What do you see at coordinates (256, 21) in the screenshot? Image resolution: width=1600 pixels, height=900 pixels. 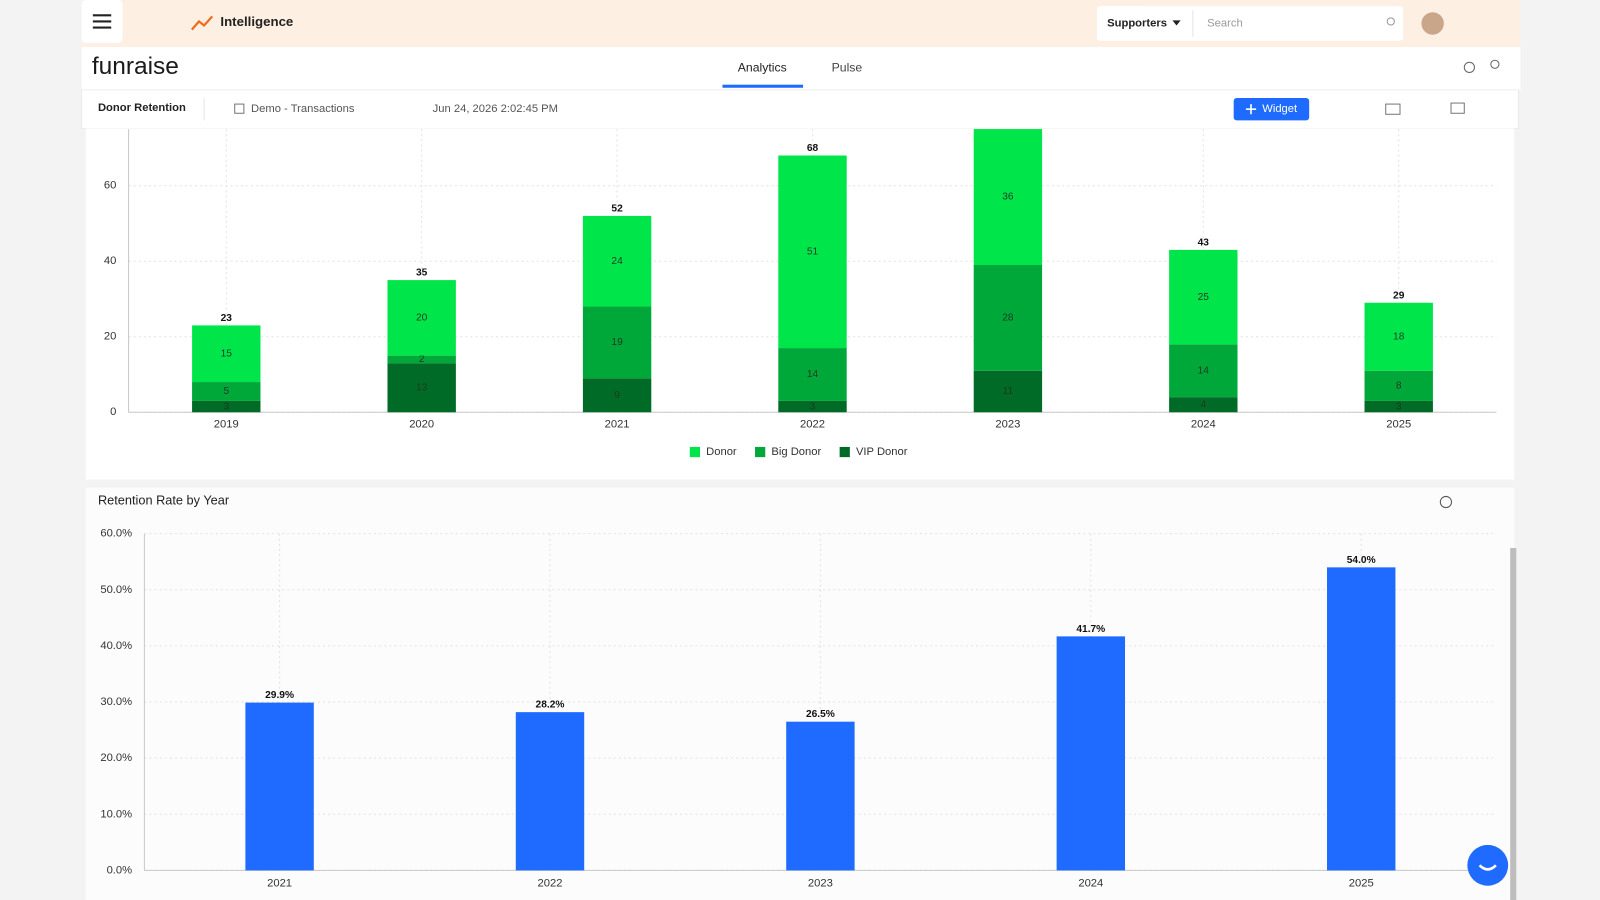 I see `app-name: Intelligence` at bounding box center [256, 21].